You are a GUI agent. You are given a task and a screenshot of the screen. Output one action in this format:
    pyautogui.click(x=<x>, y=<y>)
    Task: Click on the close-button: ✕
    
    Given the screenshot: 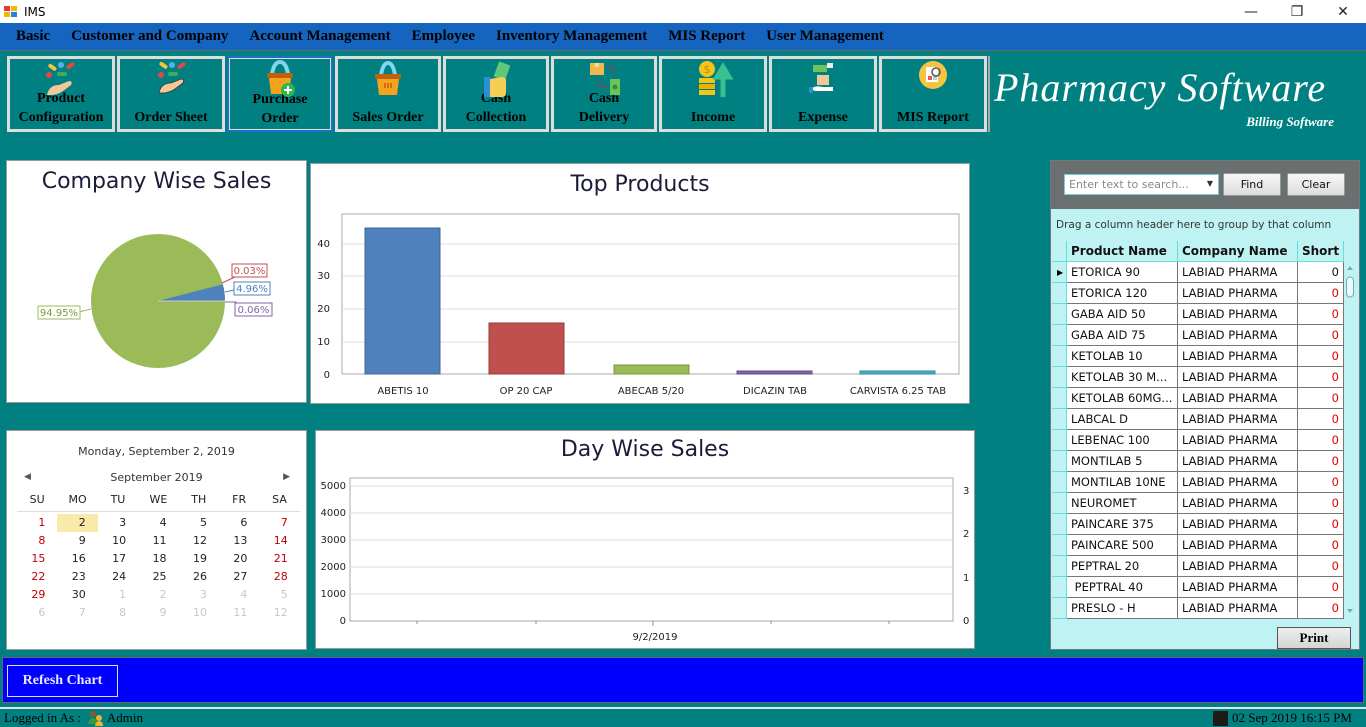 What is the action you would take?
    pyautogui.click(x=1343, y=11)
    